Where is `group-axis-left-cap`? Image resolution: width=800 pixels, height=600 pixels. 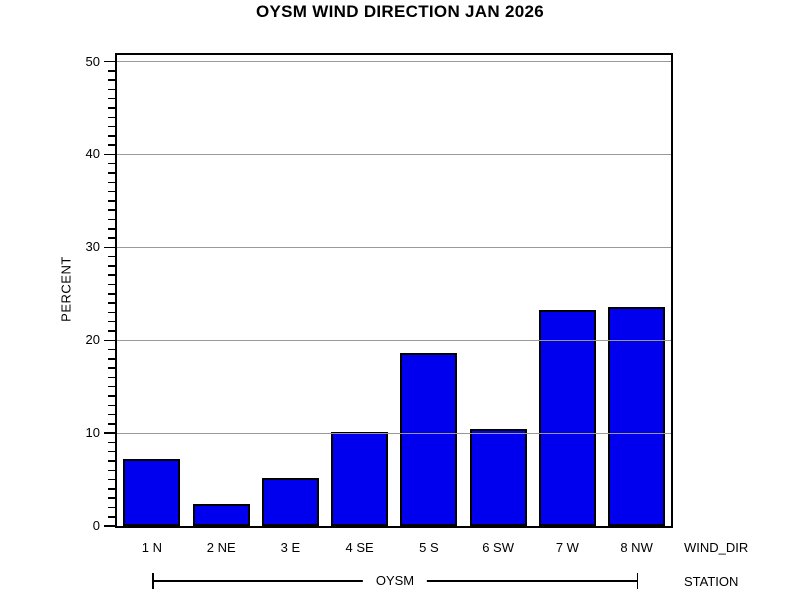 group-axis-left-cap is located at coordinates (153, 581).